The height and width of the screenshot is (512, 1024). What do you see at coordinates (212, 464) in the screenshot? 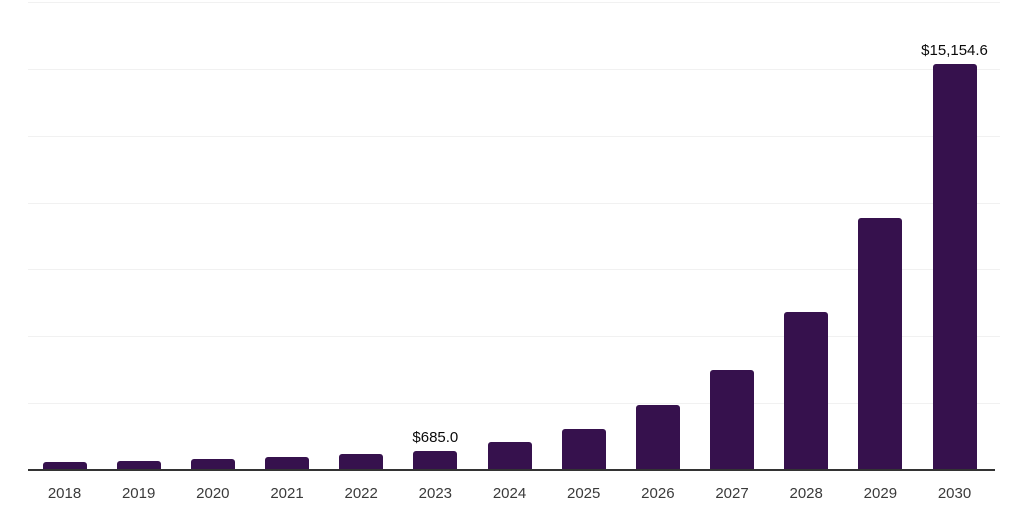
I see `bar-2020` at bounding box center [212, 464].